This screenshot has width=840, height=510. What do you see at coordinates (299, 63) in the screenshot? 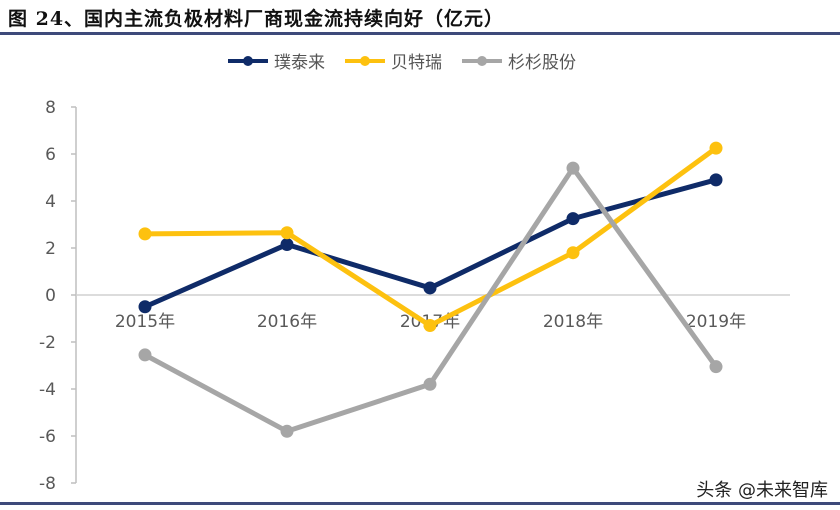
I see `legend-label-pt: 璞泰来` at bounding box center [299, 63].